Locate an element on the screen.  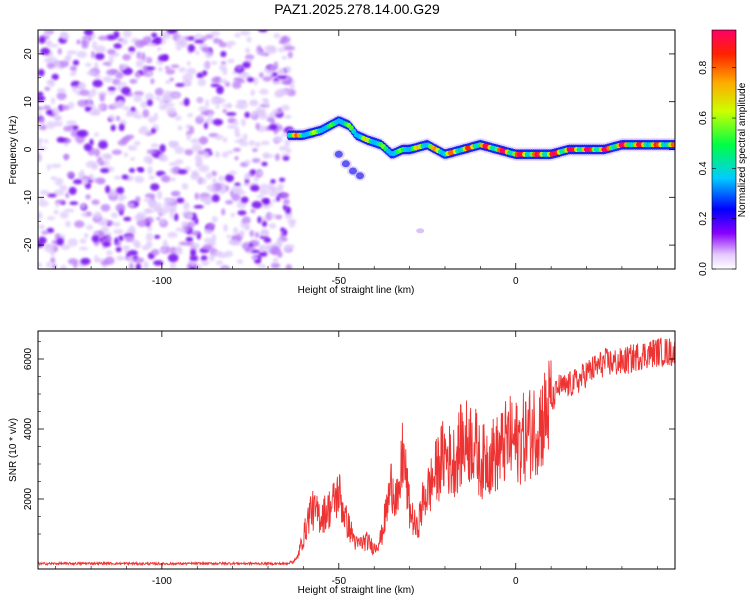
y-tick-label: -10 is located at coordinates (28, 197).